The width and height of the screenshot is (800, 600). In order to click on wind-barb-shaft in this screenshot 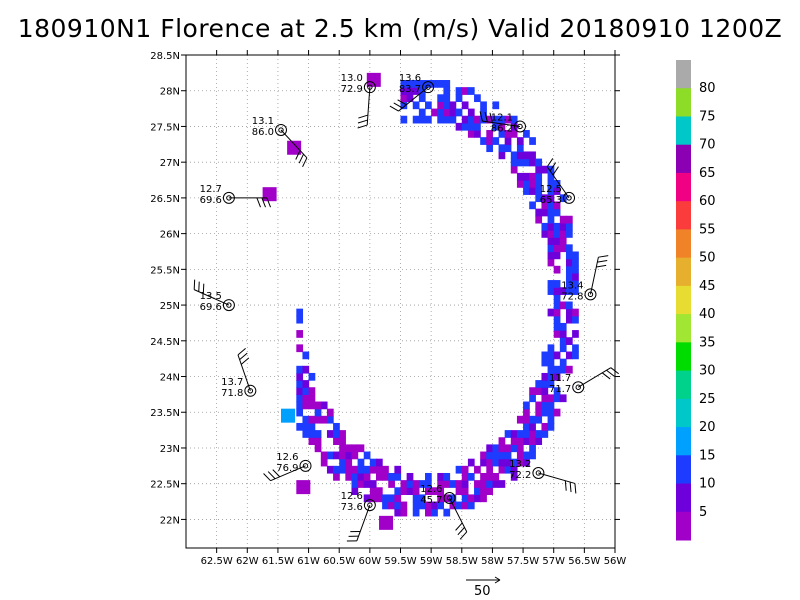, I will do `click(594, 276)`.